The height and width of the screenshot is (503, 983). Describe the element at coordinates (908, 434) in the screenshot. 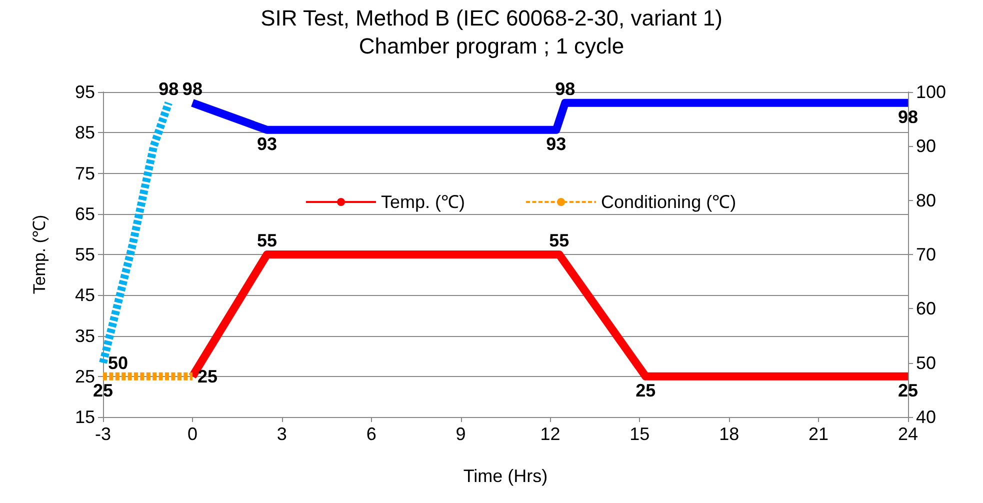

I see `x-tick-label: 24` at that location.